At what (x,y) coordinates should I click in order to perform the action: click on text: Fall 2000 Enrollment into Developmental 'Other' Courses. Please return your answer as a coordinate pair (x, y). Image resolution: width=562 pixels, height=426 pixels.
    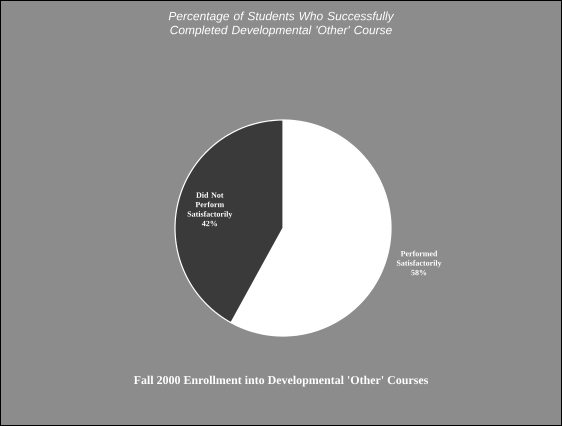
    Looking at the image, I should click on (281, 381).